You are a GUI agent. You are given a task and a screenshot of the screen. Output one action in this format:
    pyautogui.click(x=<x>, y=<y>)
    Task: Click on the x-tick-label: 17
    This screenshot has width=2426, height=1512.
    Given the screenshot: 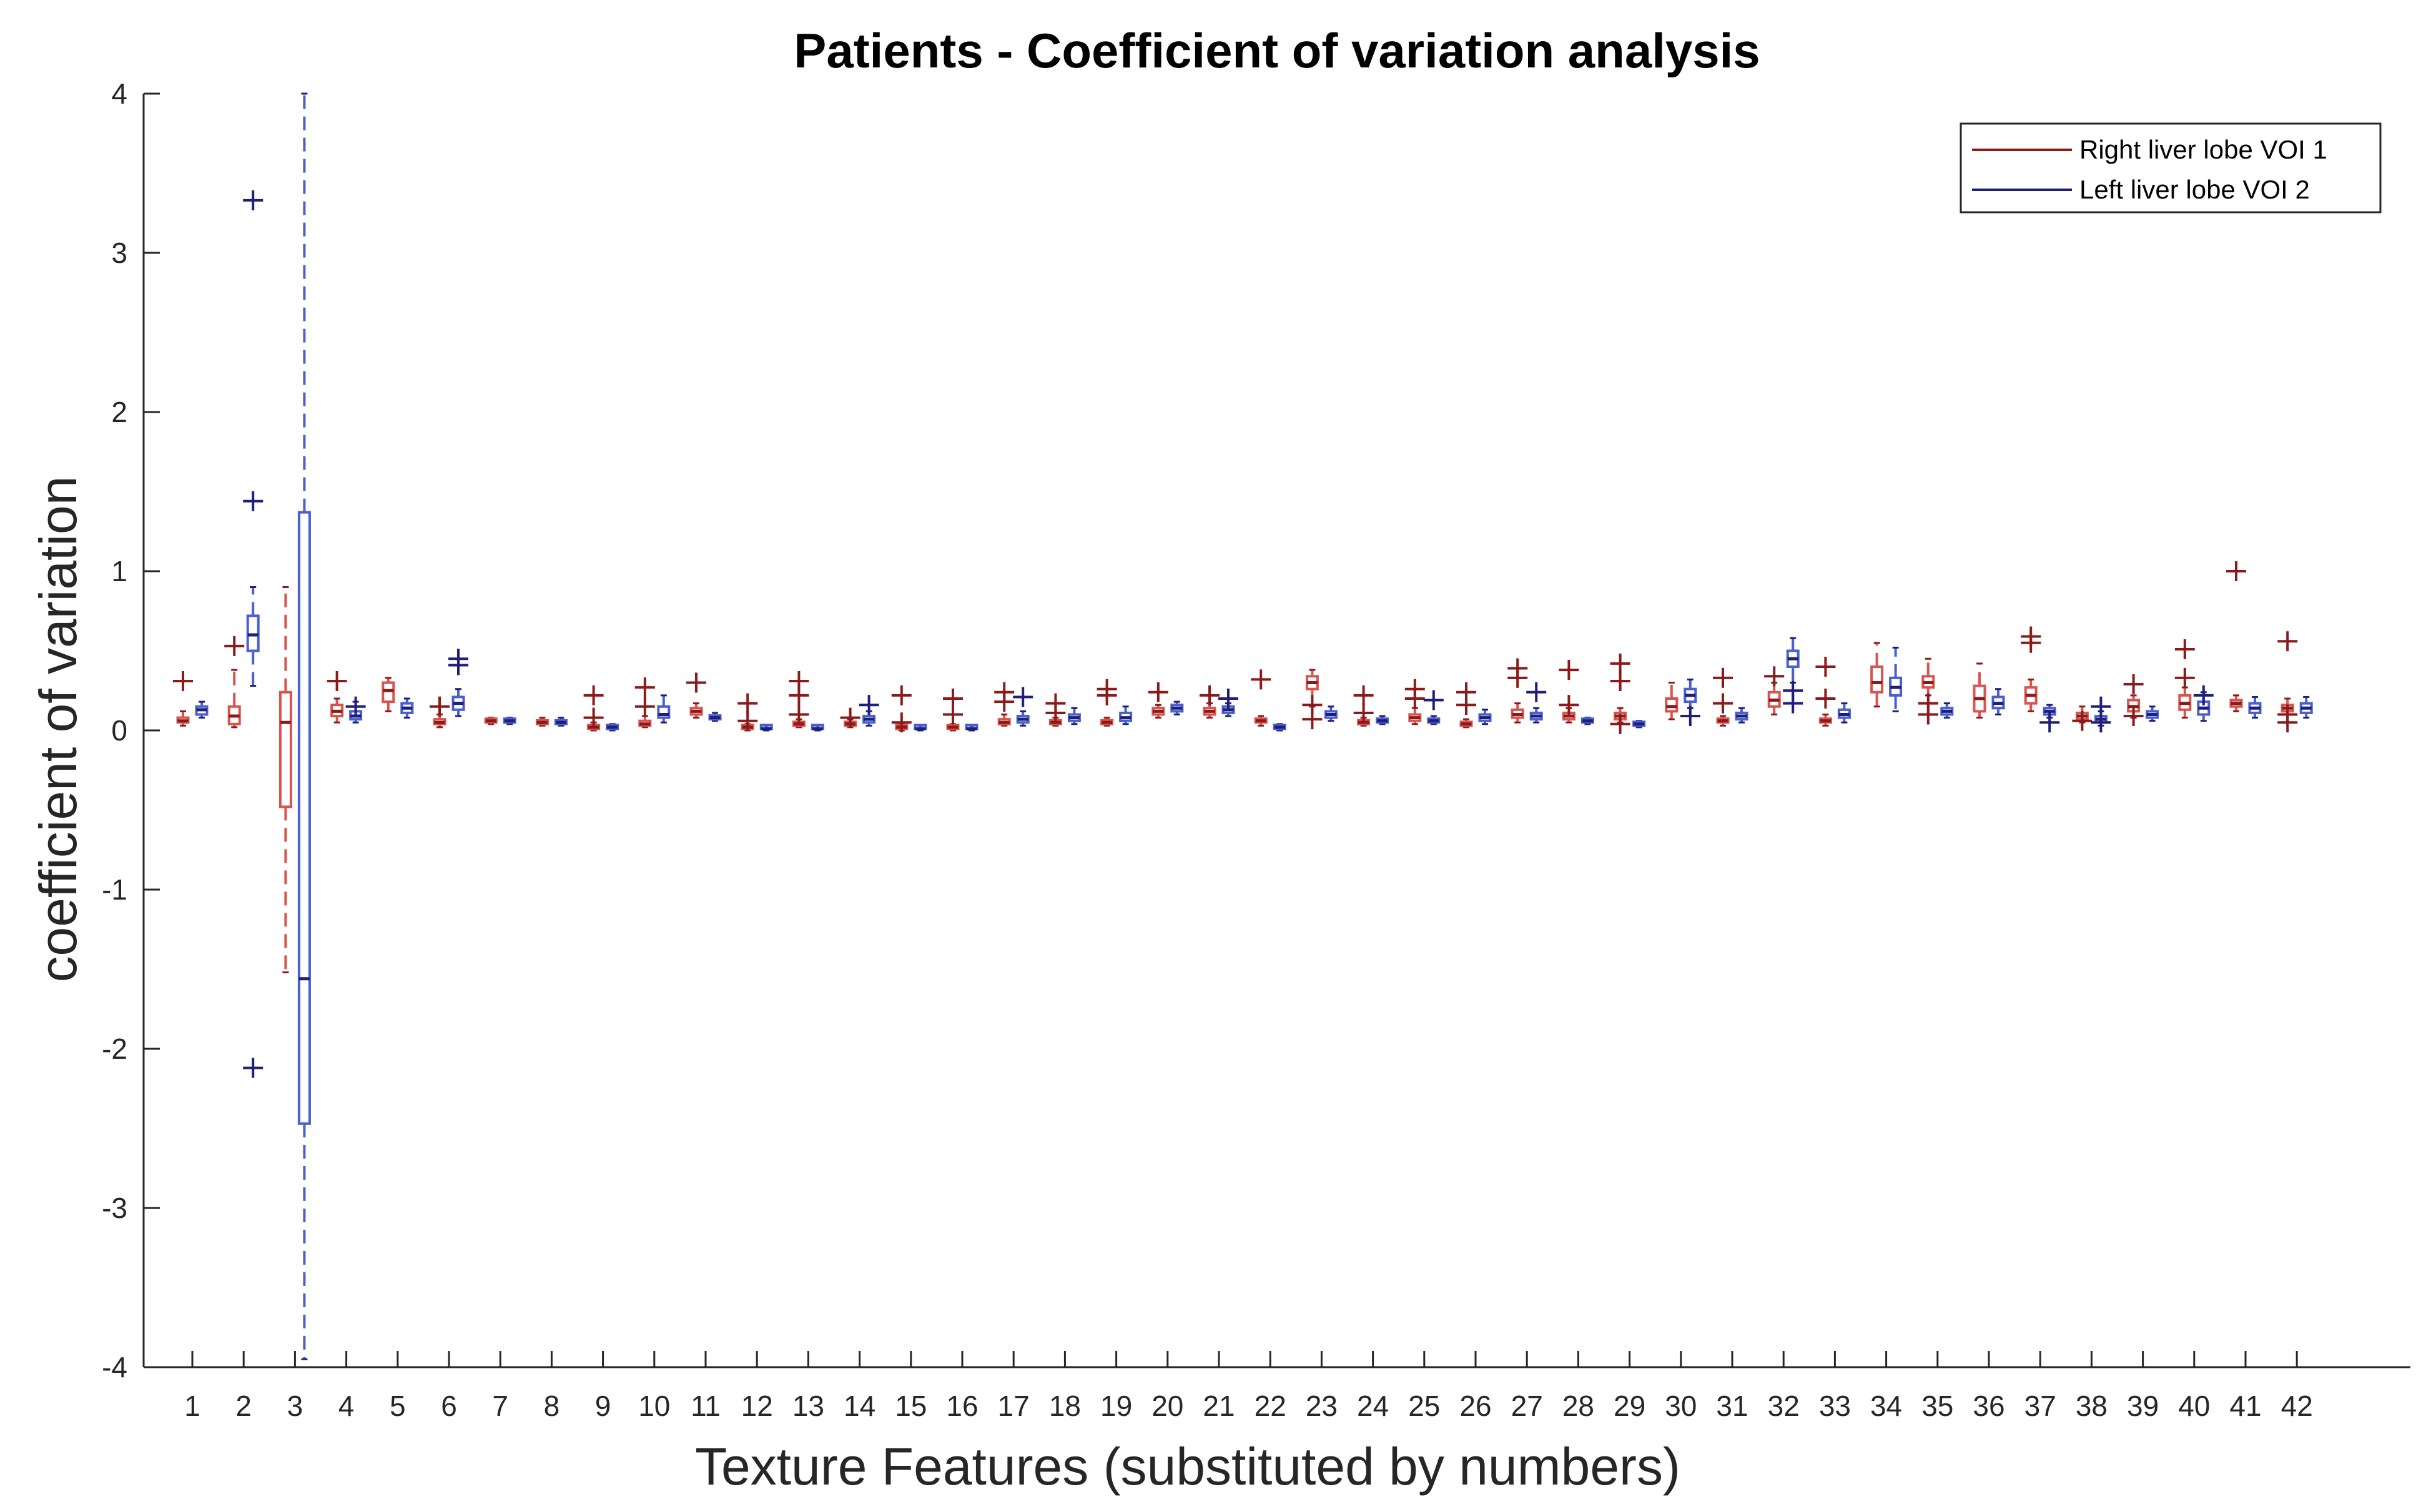 What is the action you would take?
    pyautogui.click(x=1014, y=1406)
    